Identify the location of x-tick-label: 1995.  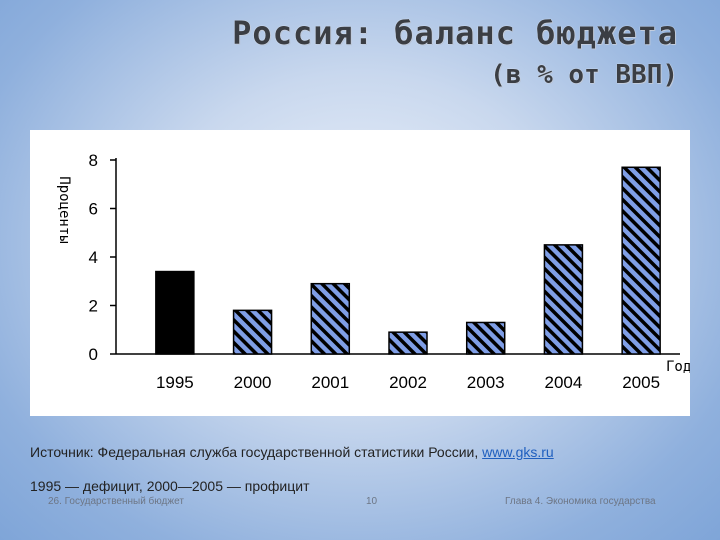
(175, 382).